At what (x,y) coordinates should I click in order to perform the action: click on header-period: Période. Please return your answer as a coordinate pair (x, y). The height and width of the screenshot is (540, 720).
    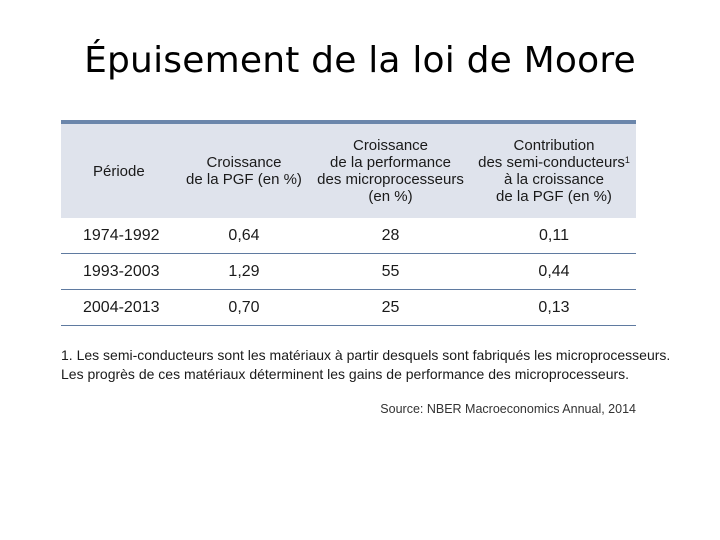
    Looking at the image, I should click on (120, 171).